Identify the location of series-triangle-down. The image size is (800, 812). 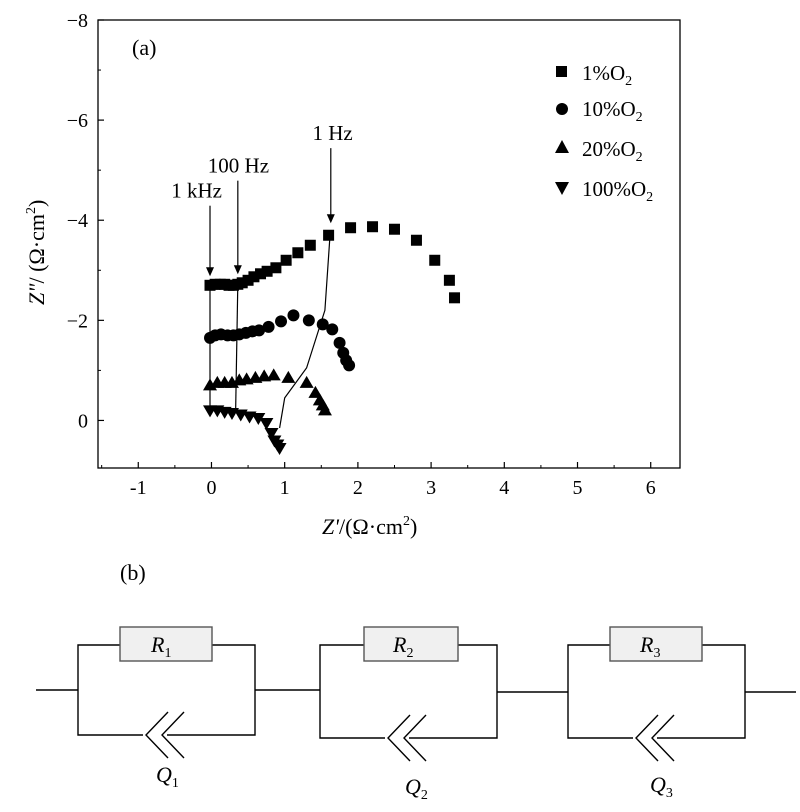
(245, 430).